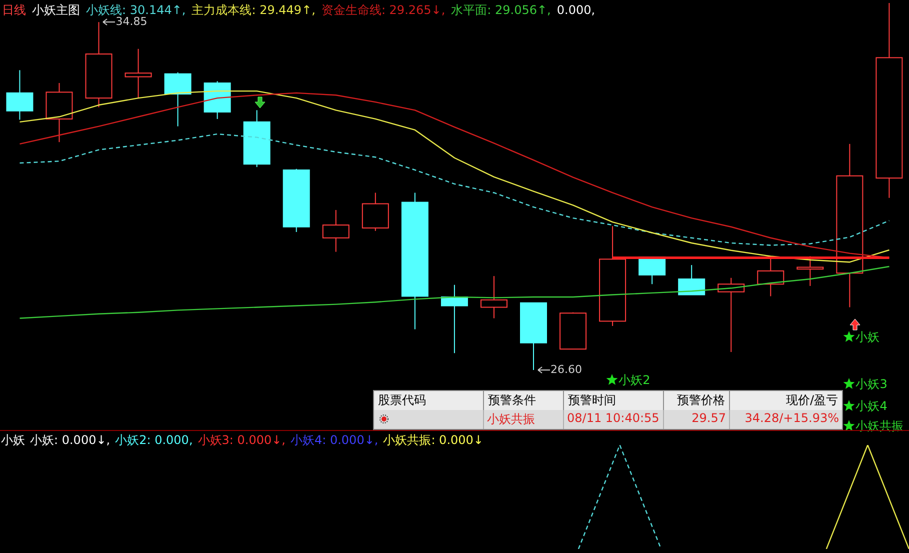  What do you see at coordinates (70, 440) in the screenshot?
I see `annotation: 小妖: 0.000↓,` at bounding box center [70, 440].